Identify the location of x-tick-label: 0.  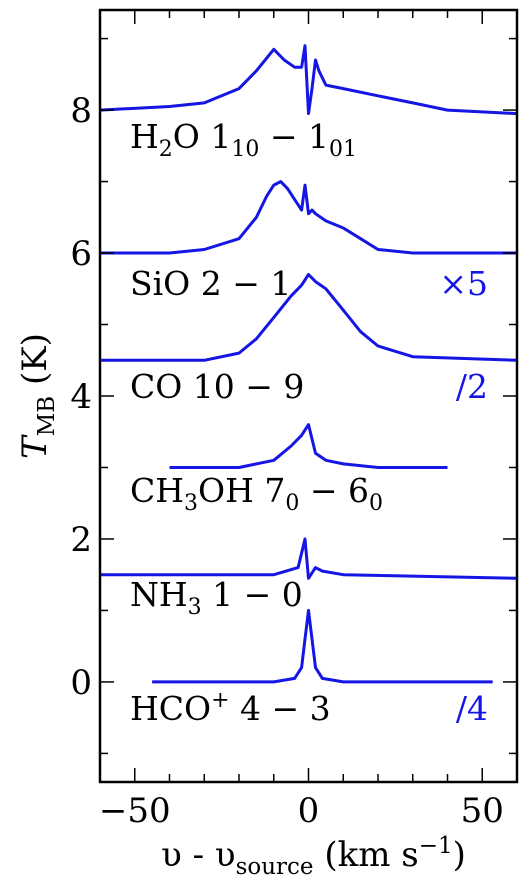
(309, 811).